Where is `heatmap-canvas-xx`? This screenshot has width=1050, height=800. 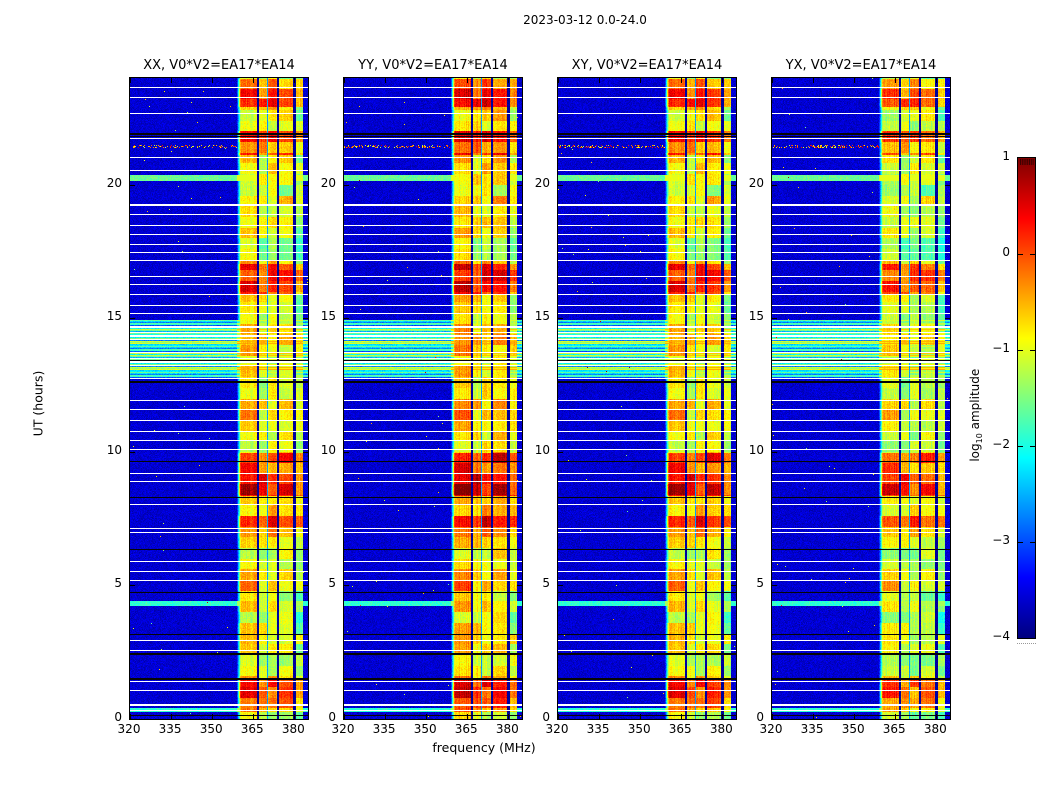 heatmap-canvas-xx is located at coordinates (219, 398).